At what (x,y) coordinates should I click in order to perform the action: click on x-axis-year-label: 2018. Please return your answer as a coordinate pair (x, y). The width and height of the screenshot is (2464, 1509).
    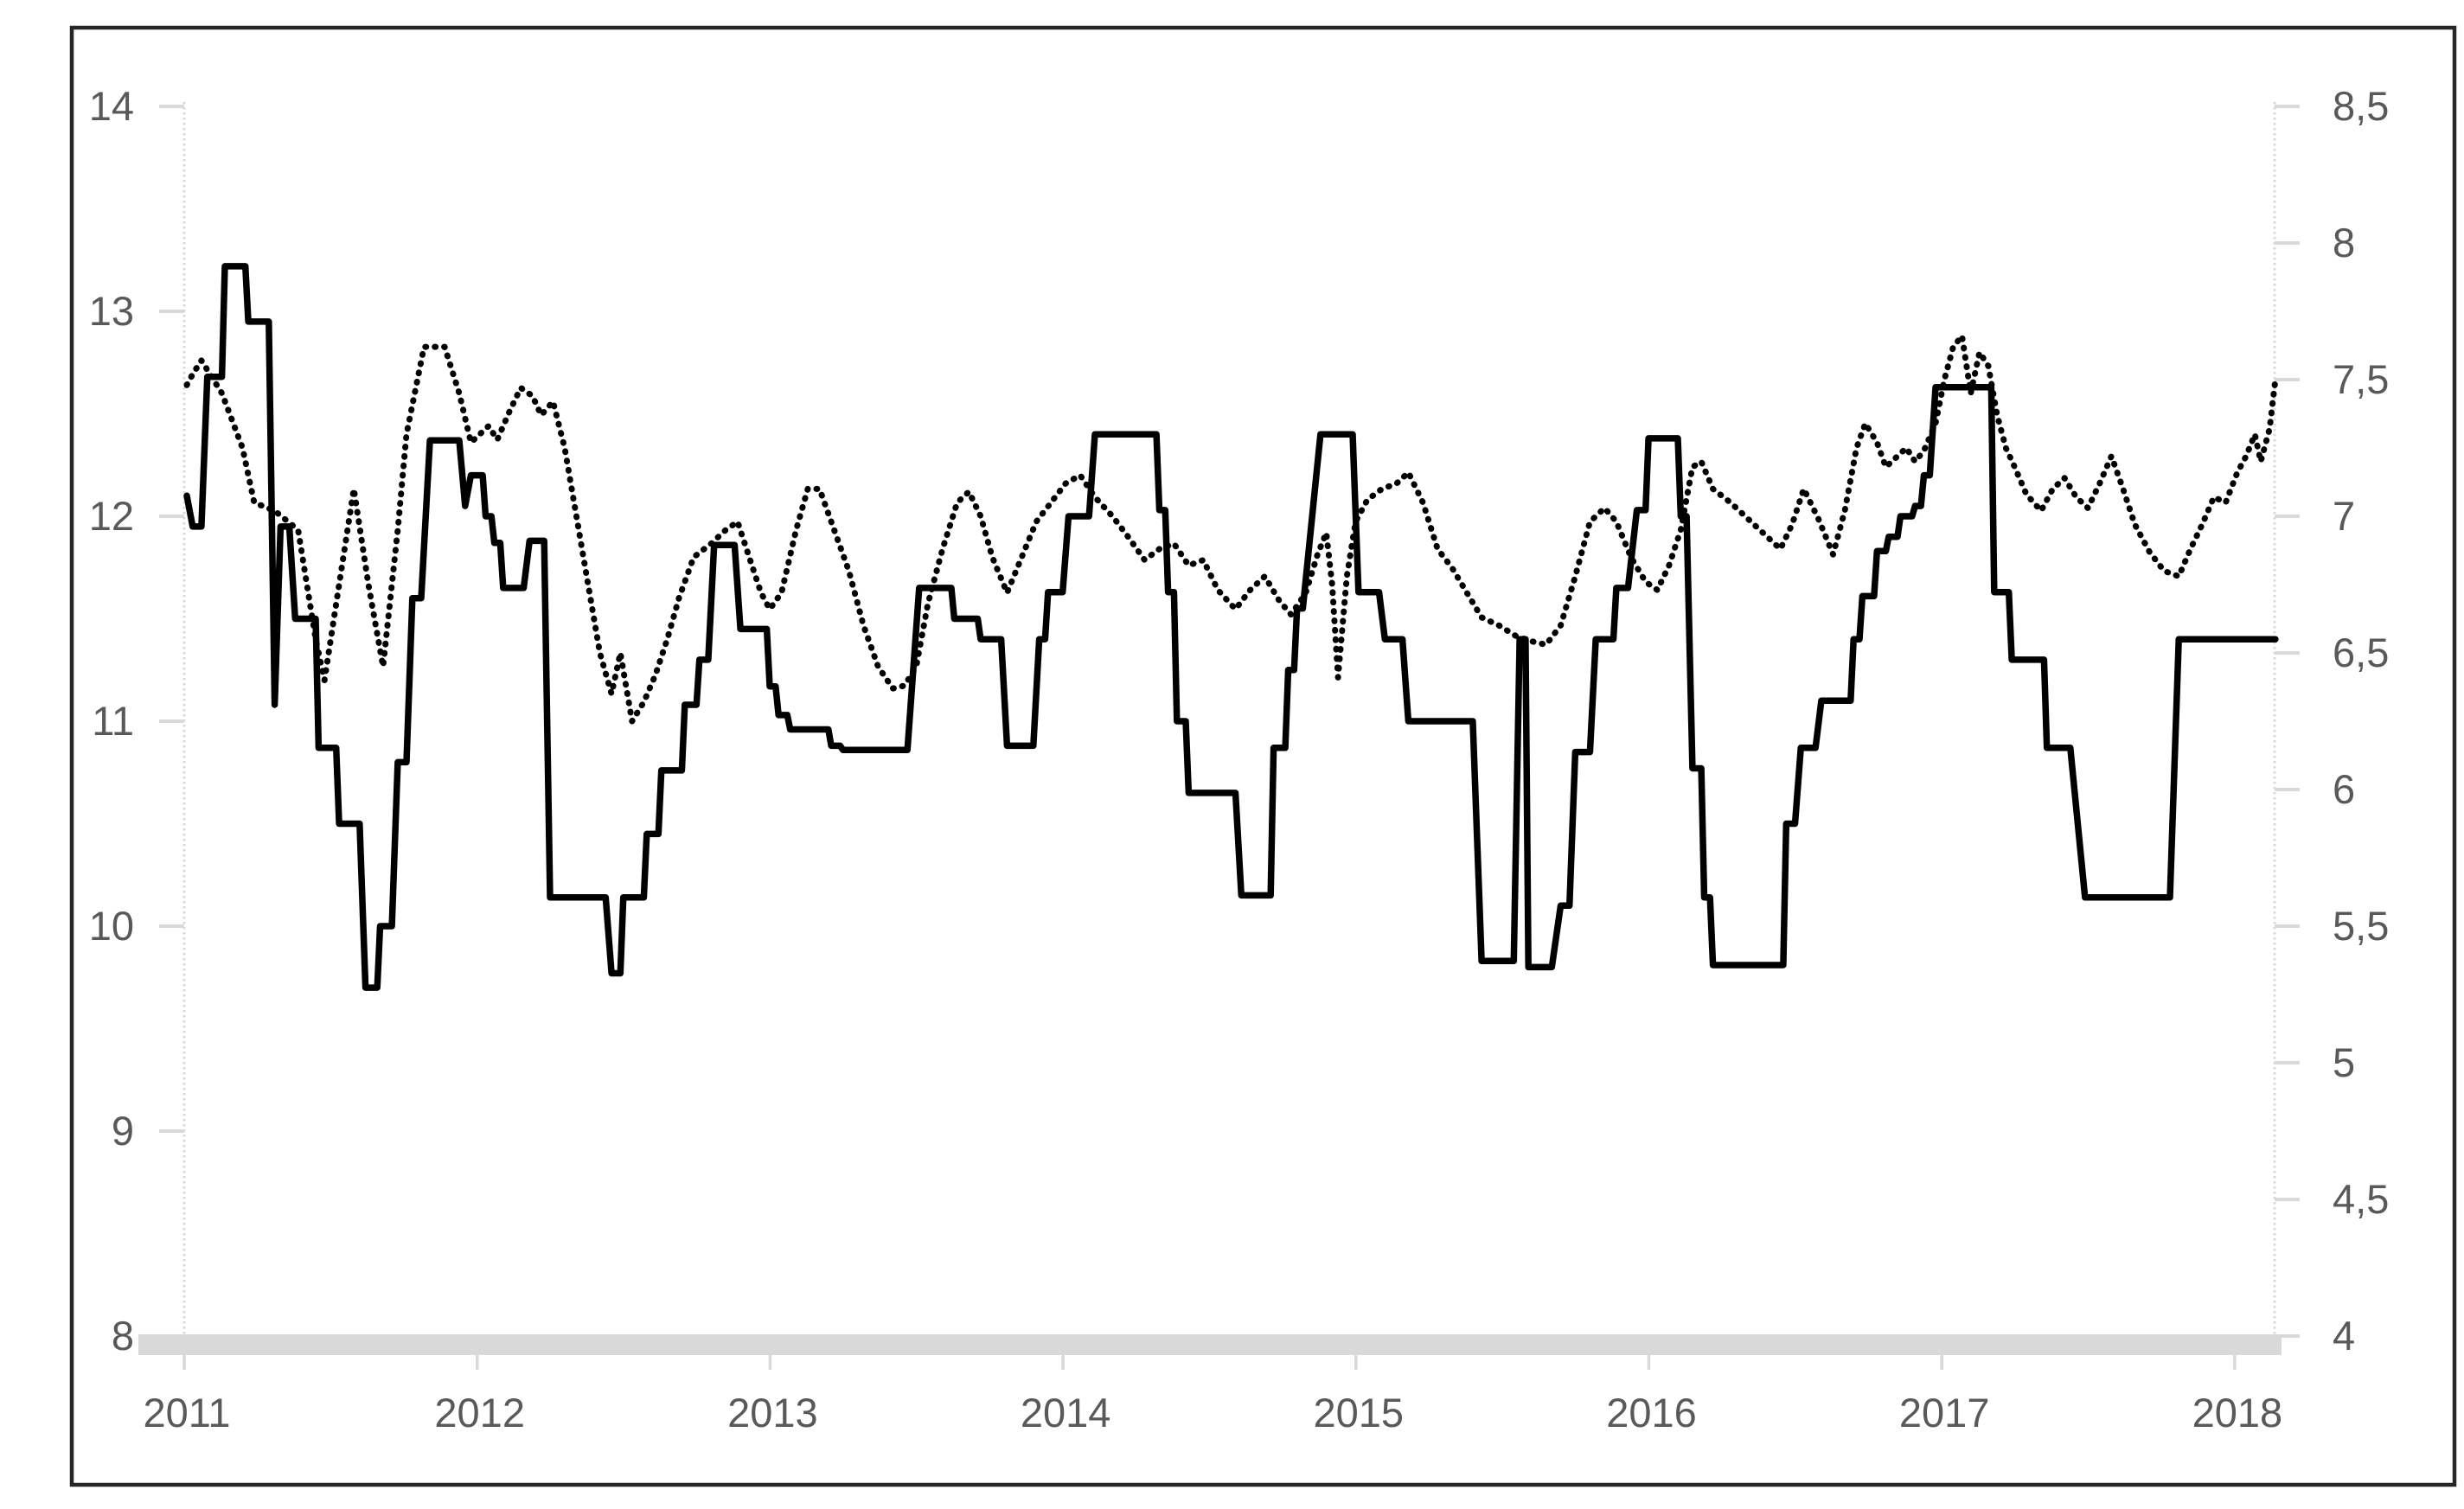
    Looking at the image, I should click on (2237, 1412).